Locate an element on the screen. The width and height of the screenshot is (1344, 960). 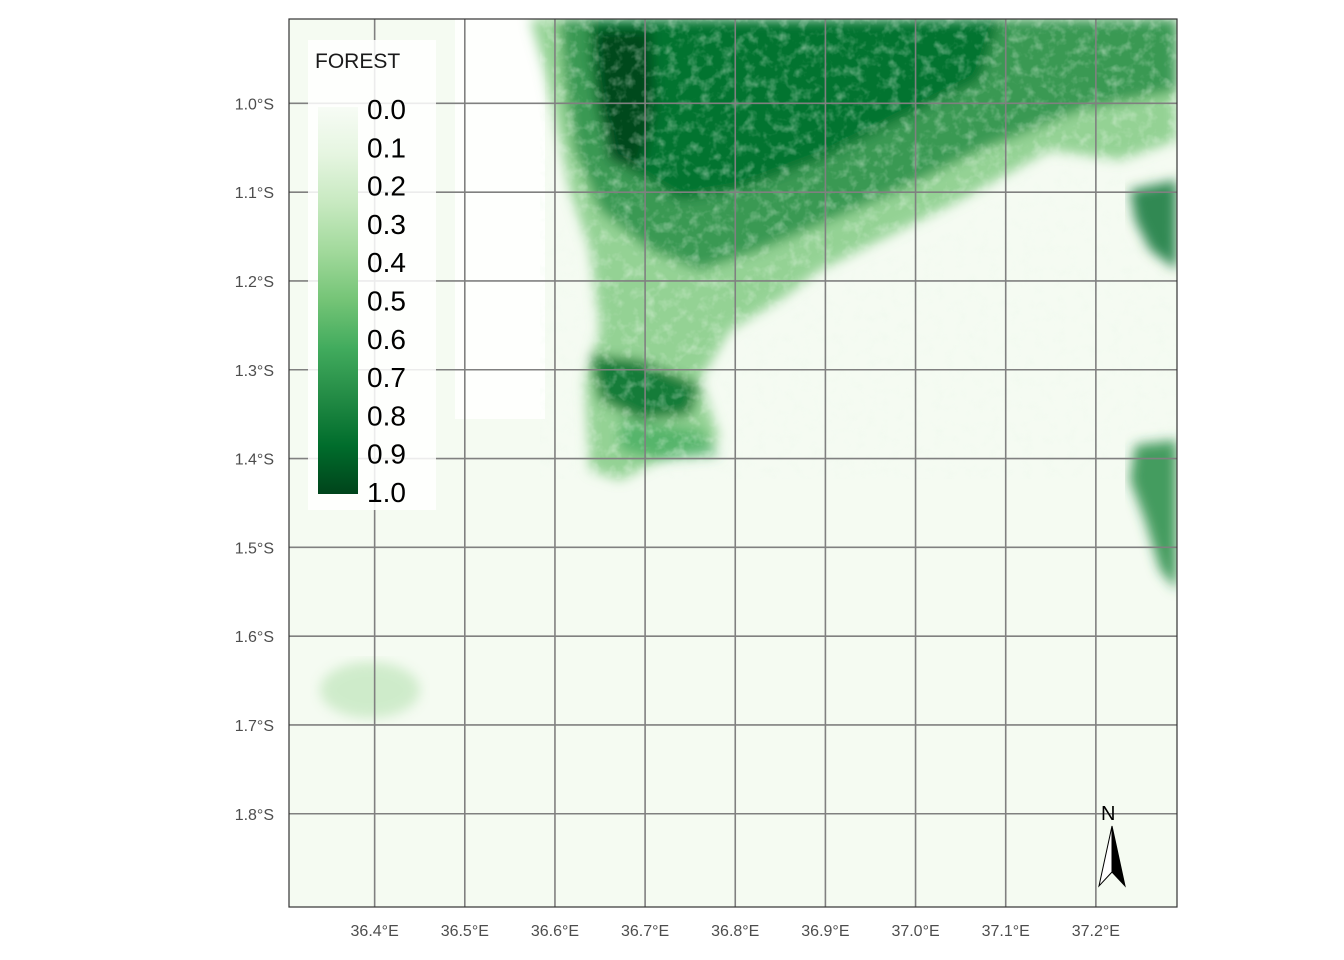
north-arrow-icon-right is located at coordinates (1118, 856).